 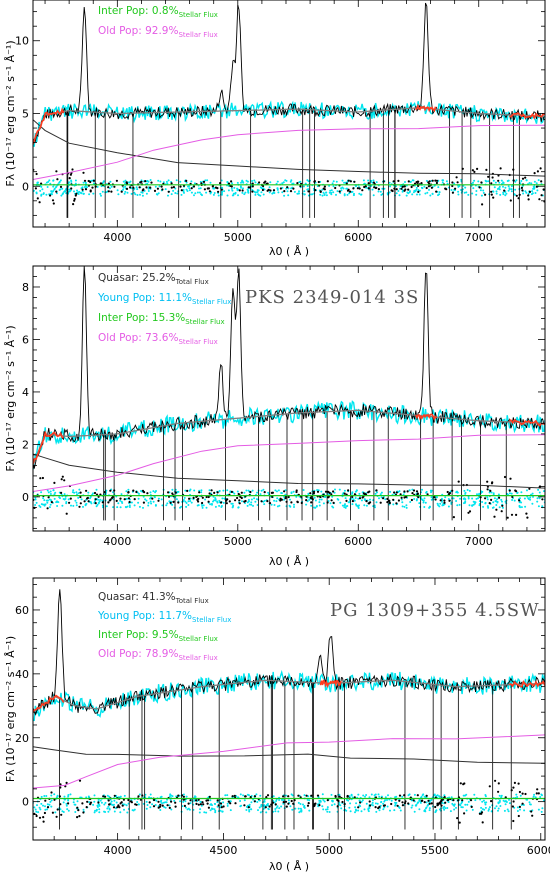 What do you see at coordinates (238, 237) in the screenshot?
I see `x-tick-label: 5000` at bounding box center [238, 237].